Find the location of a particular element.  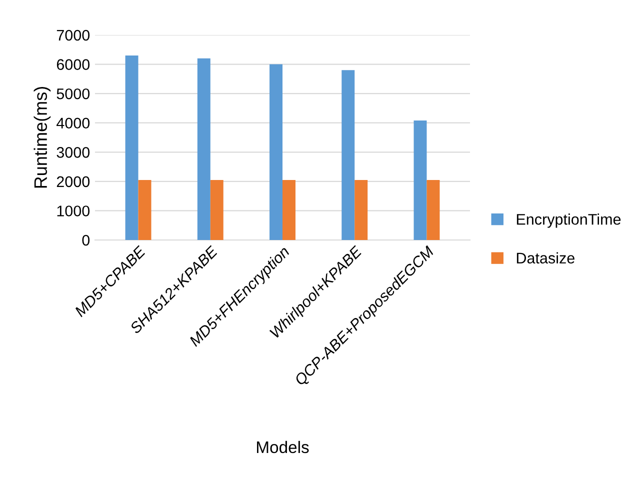

y-tick-label: 4000 is located at coordinates (73, 123).